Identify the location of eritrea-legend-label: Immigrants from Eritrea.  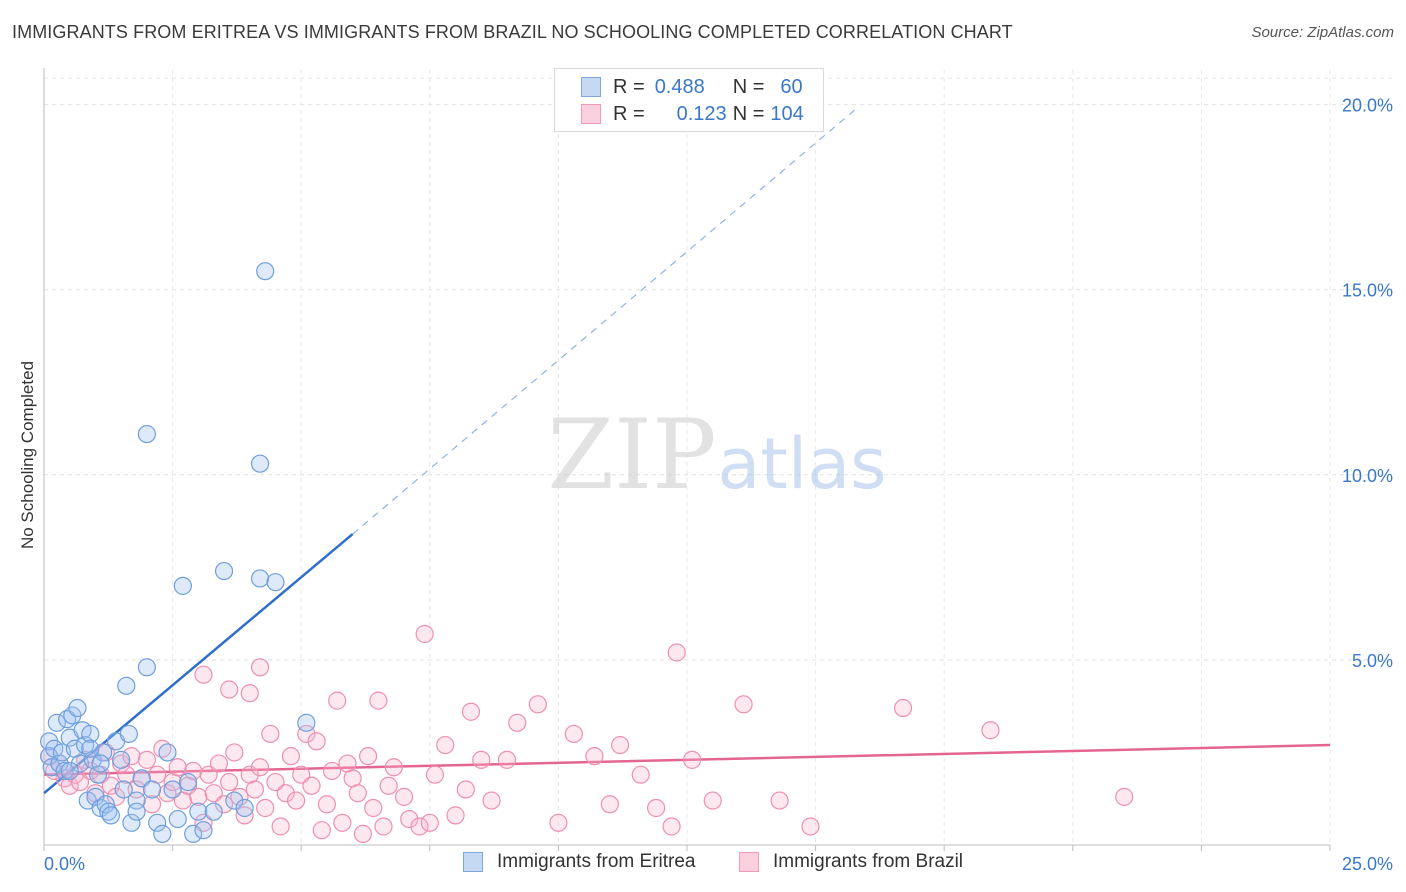
(596, 861).